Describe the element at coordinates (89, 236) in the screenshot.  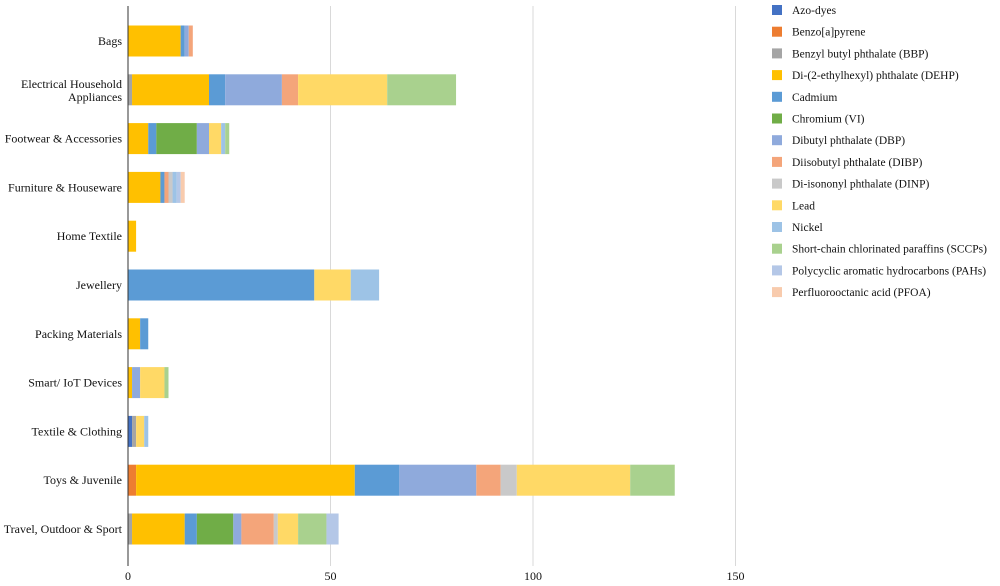
I see `category-label: Home Textile` at that location.